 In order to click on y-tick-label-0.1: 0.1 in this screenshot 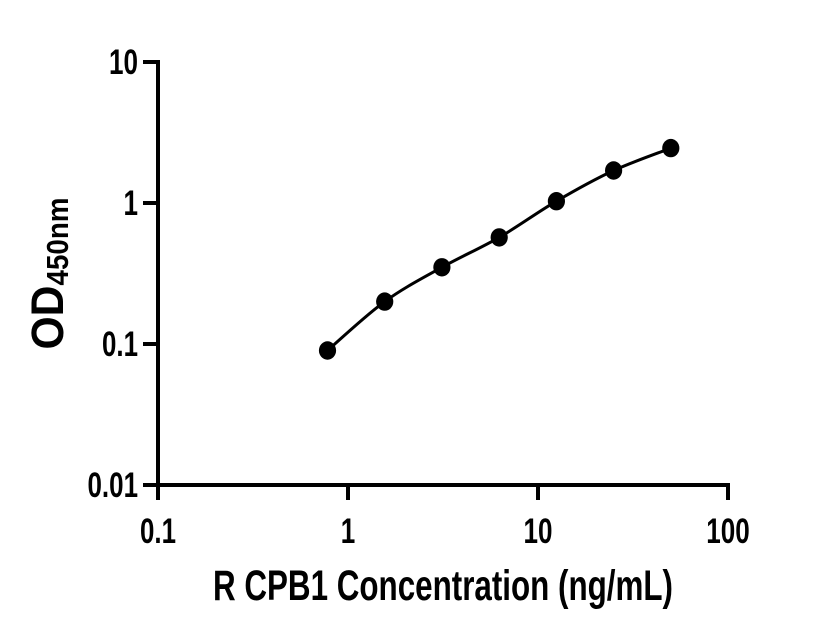, I will do `click(120, 344)`.